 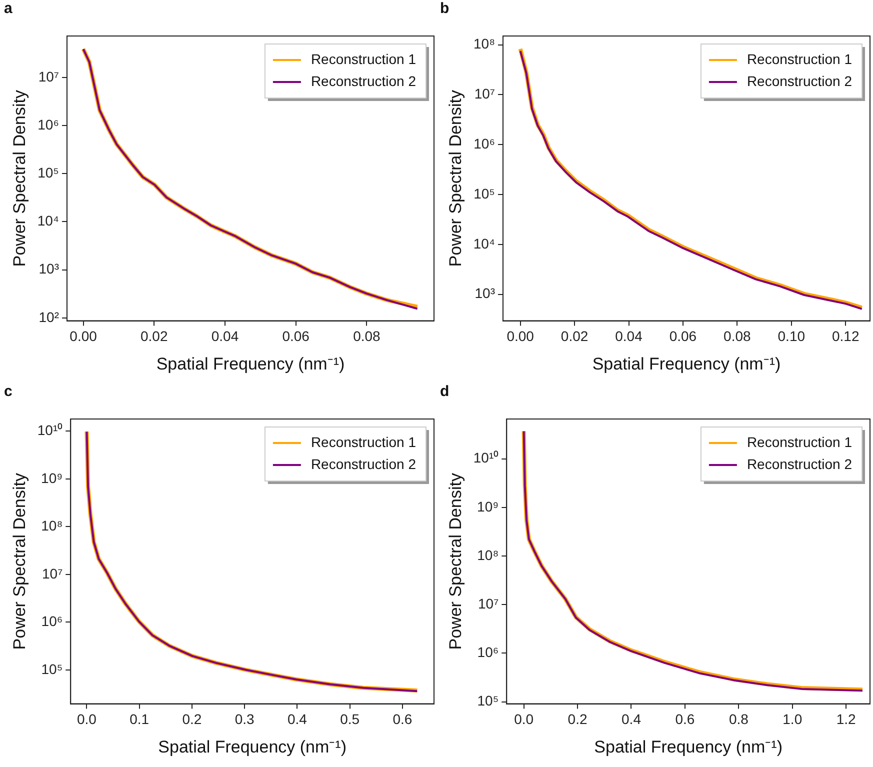 I want to click on chart-title: d, so click(x=445, y=391).